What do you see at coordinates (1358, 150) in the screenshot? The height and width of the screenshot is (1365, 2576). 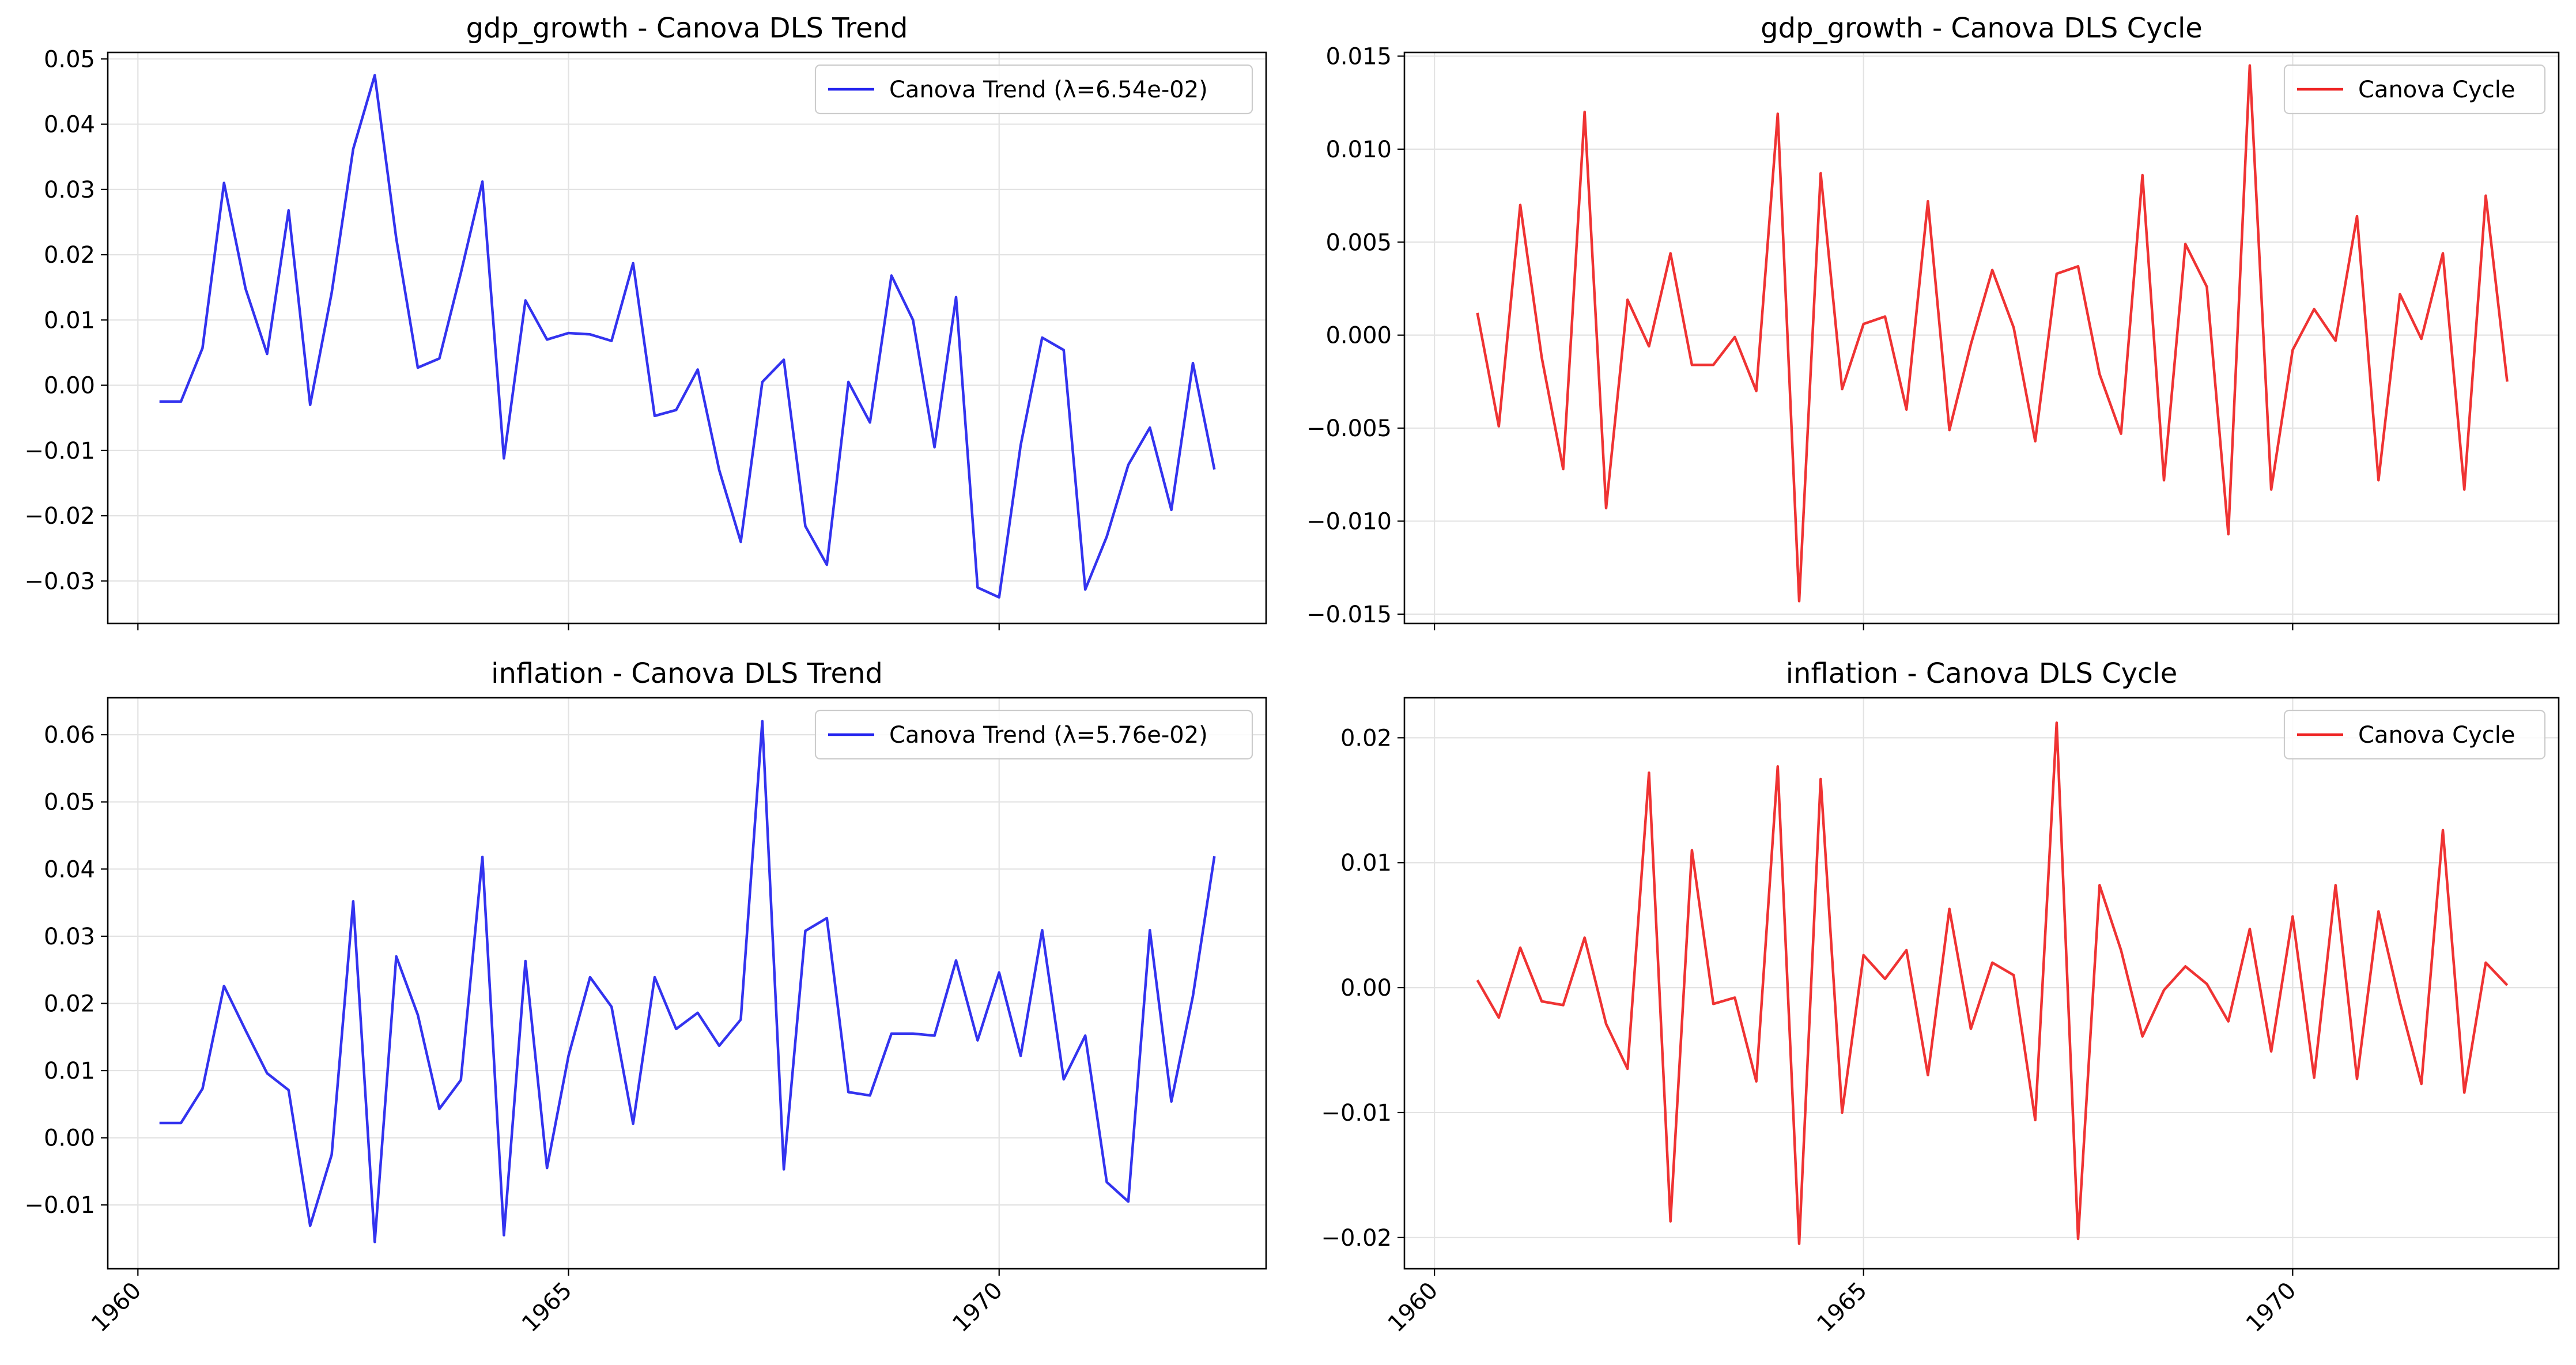 I see `y-tick-label: 0.010` at bounding box center [1358, 150].